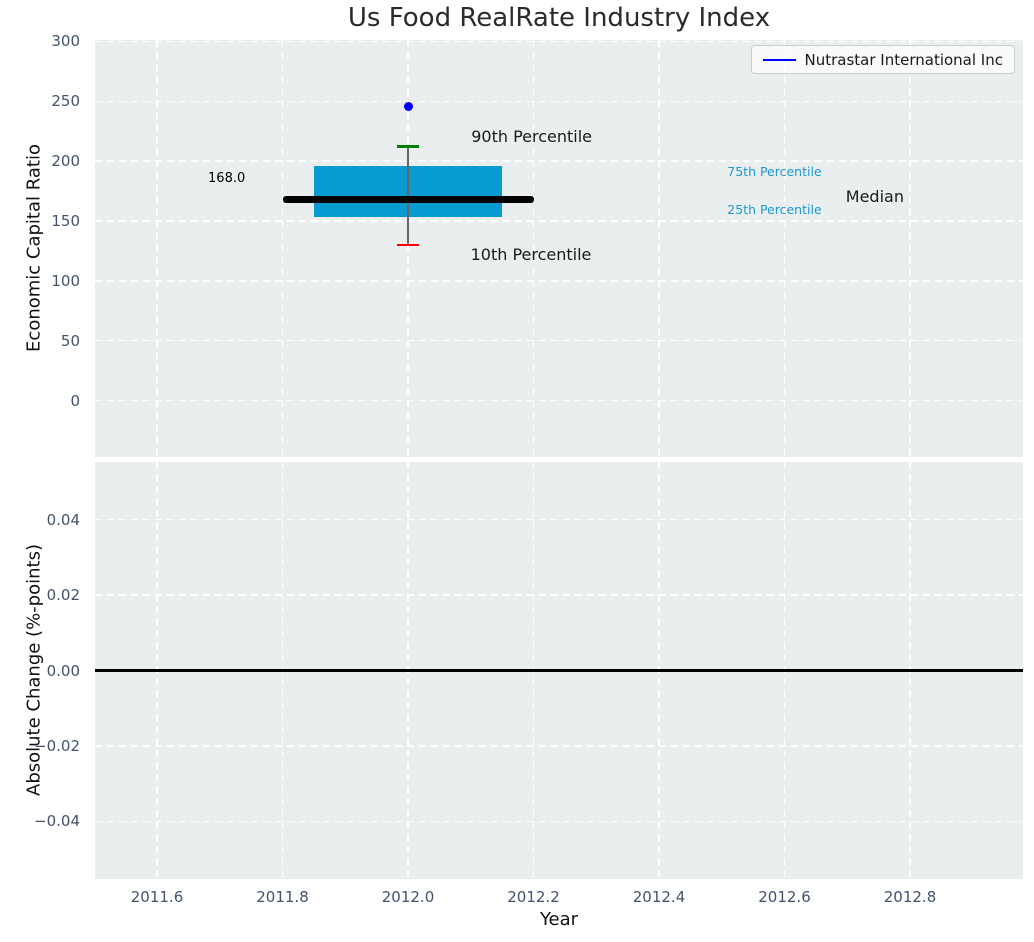 The image size is (1034, 942). Describe the element at coordinates (65, 41) in the screenshot. I see `y-tick-label: 300` at that location.